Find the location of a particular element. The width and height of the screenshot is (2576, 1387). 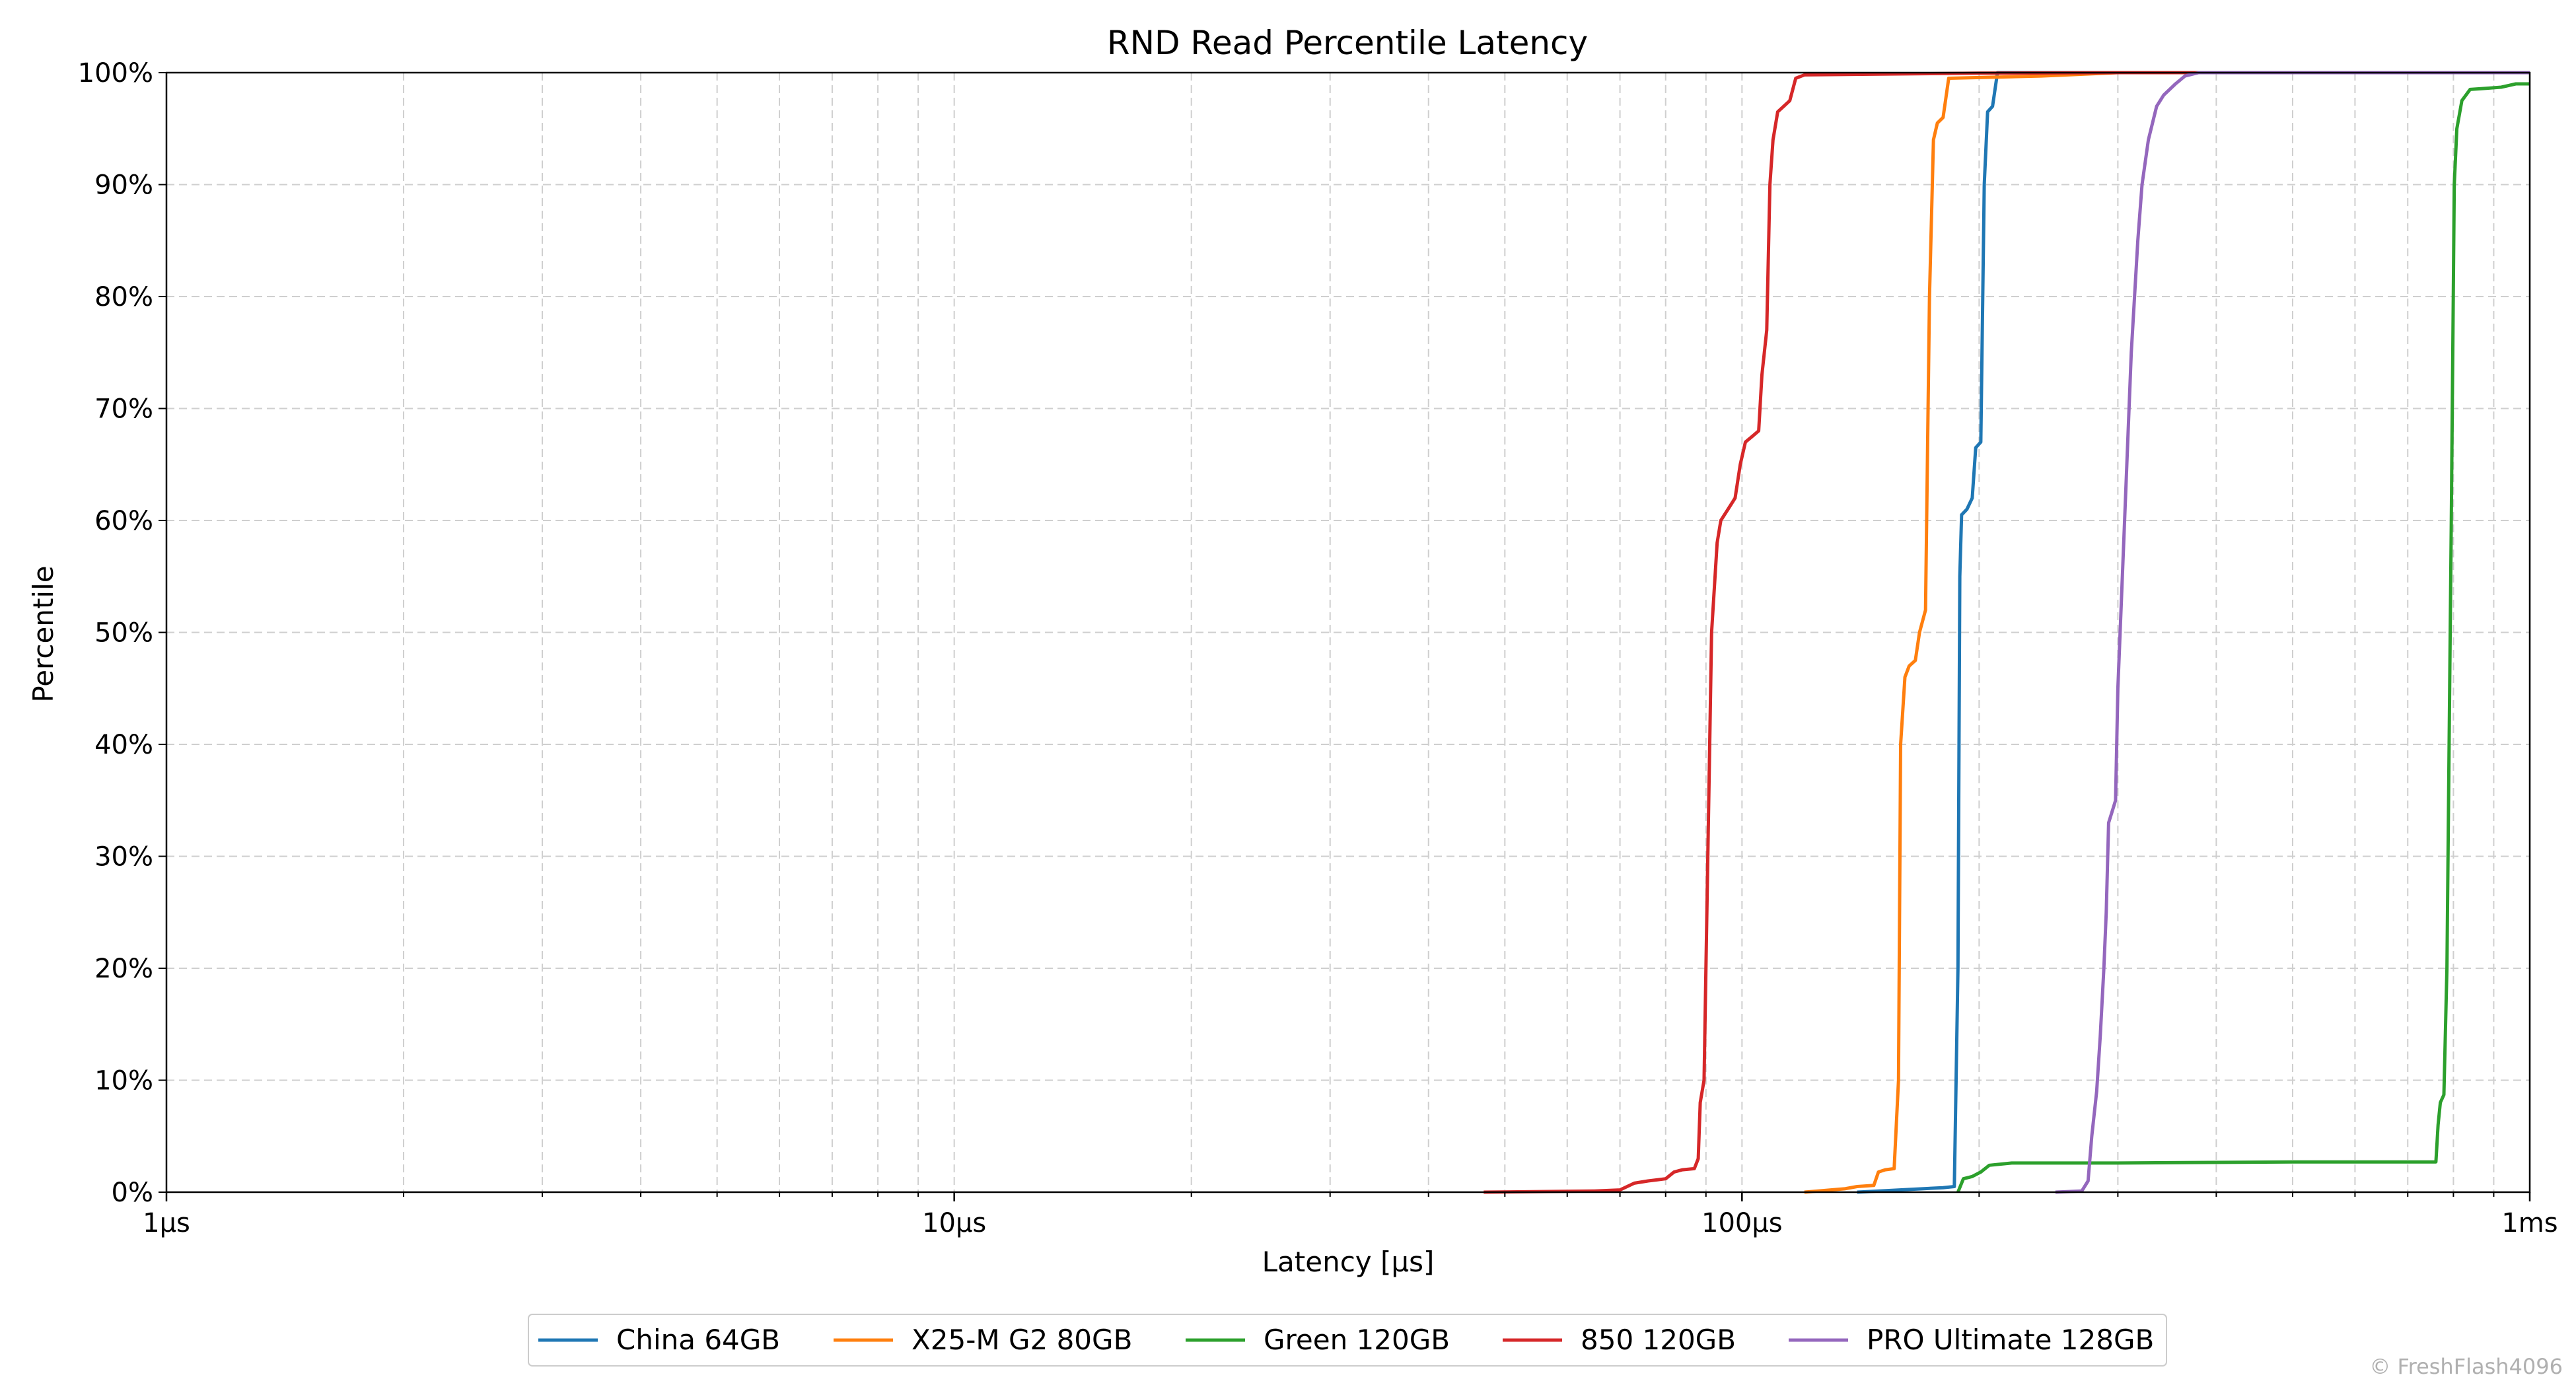

legend-entry-label: PRO Ultimate 128GB is located at coordinates (2011, 1340).